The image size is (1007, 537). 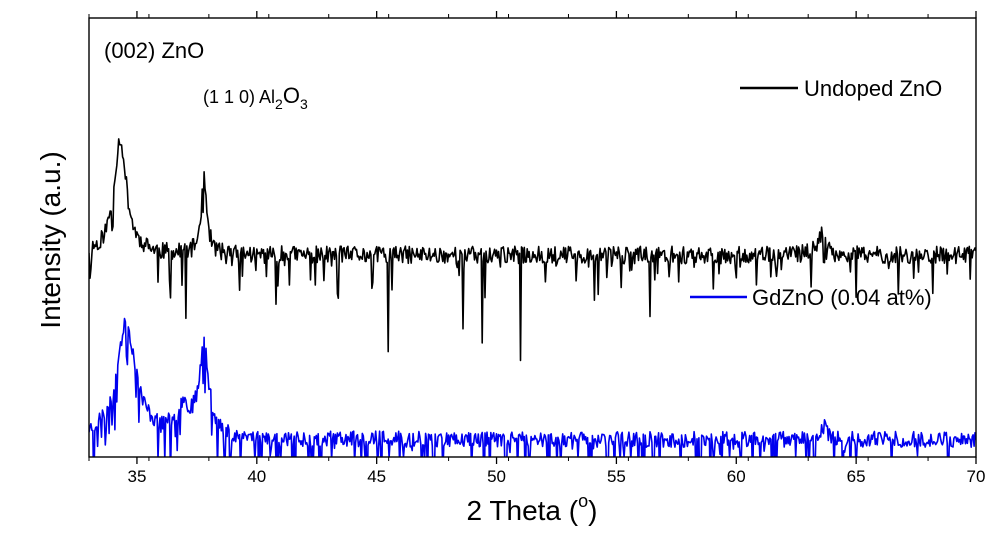 I want to click on x-tick-label: 65, so click(x=856, y=476).